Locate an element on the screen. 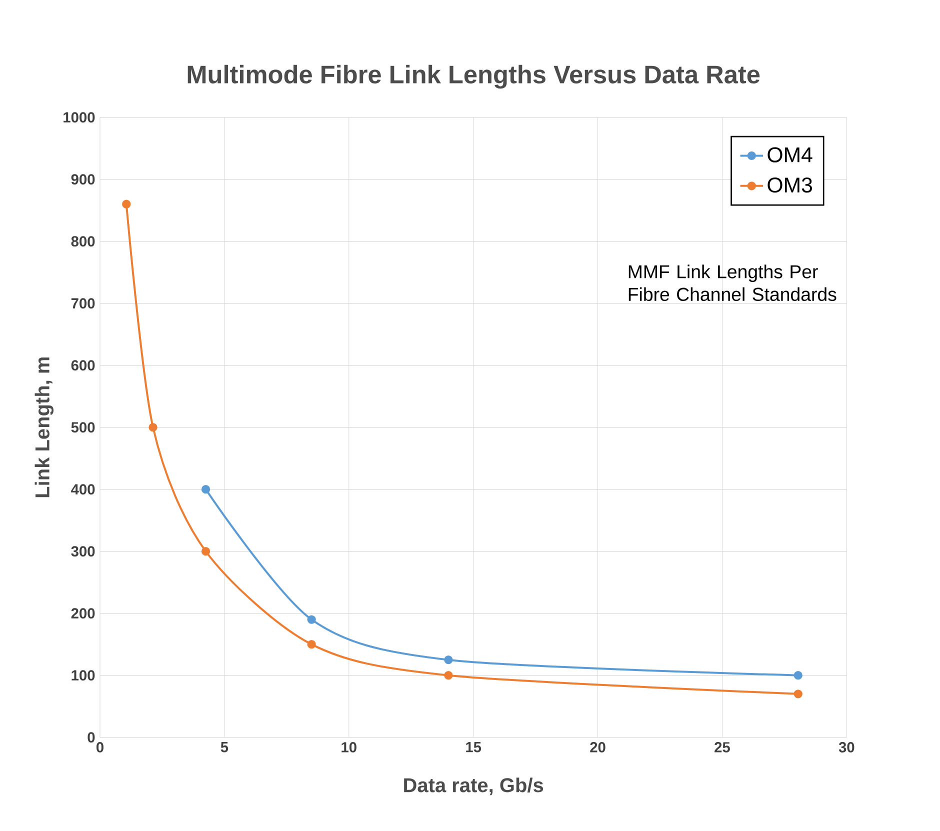 Image resolution: width=940 pixels, height=831 pixels. y-tick-label: 800 is located at coordinates (83, 241).